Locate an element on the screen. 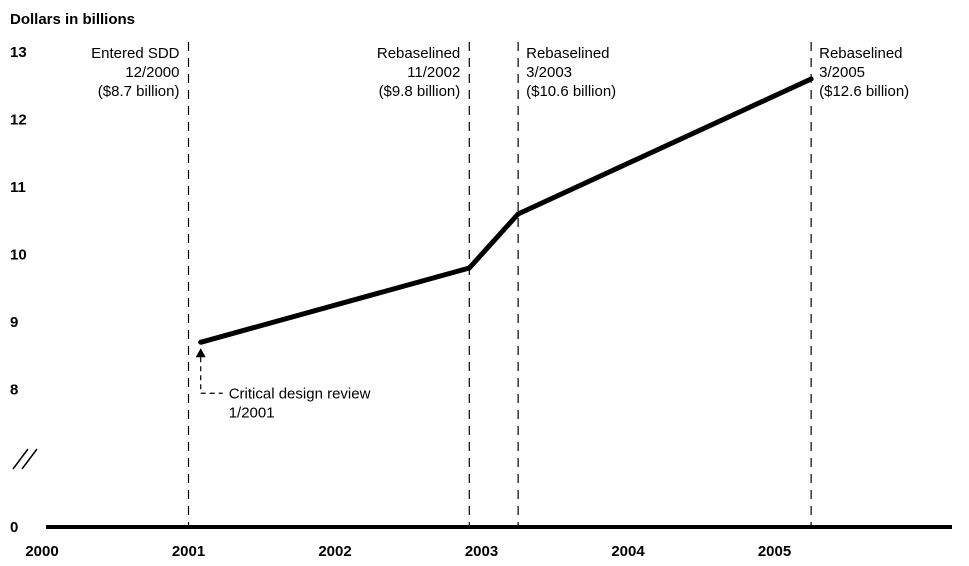 Image resolution: width=969 pixels, height=566 pixels. marker-label: ($12.6 billion) is located at coordinates (864, 91).